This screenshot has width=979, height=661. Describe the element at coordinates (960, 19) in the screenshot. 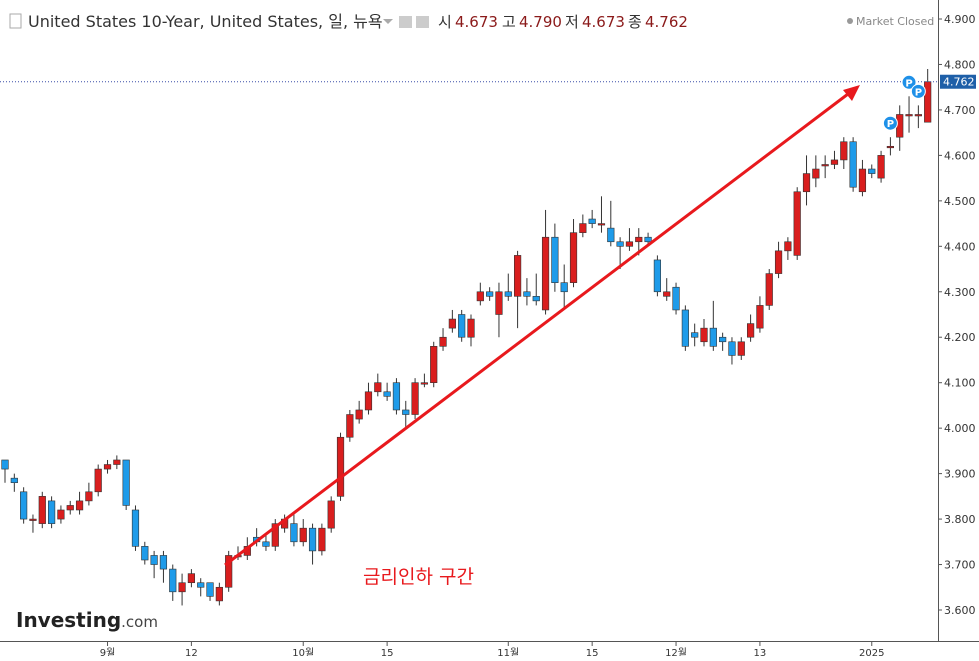

I see `y-tick-label: 4.900` at that location.